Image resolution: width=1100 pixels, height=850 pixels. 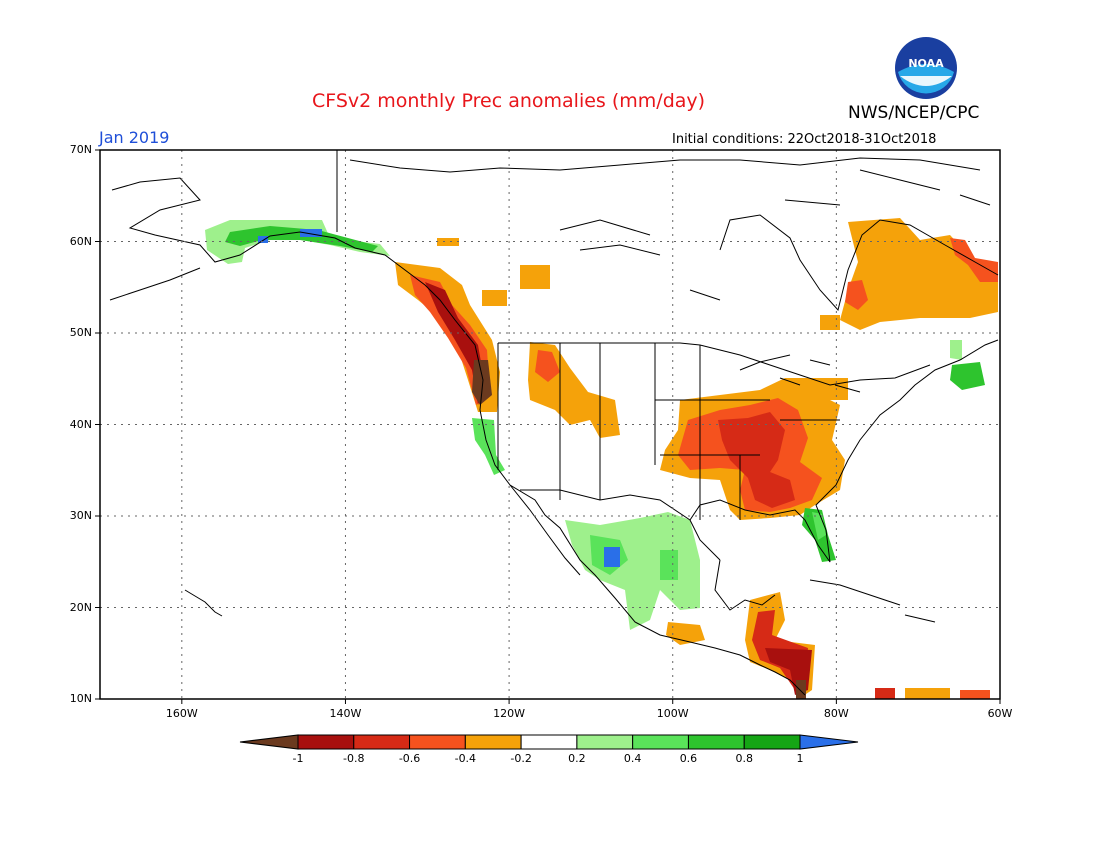 I want to click on border-us-mexico, so click(x=605, y=505).